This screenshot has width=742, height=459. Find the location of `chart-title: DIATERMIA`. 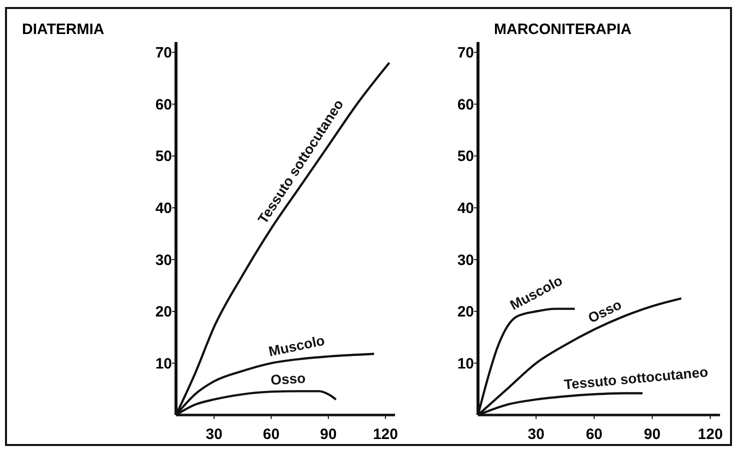

chart-title: DIATERMIA is located at coordinates (63, 29).